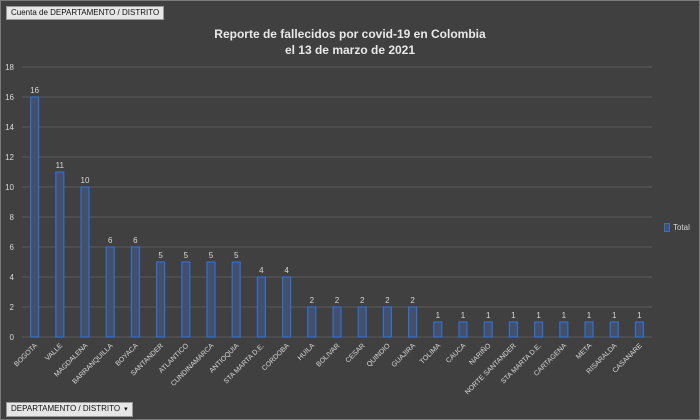 This screenshot has width=700, height=420. I want to click on x-tick-label: NARIÑO, so click(480, 354).